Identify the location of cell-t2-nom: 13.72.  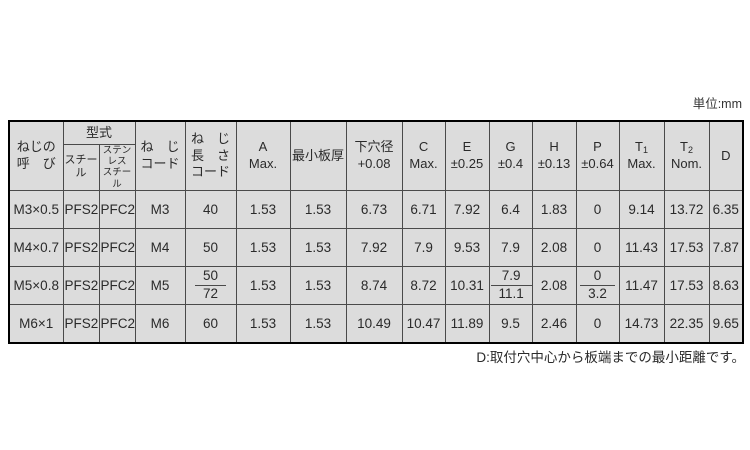
(686, 210).